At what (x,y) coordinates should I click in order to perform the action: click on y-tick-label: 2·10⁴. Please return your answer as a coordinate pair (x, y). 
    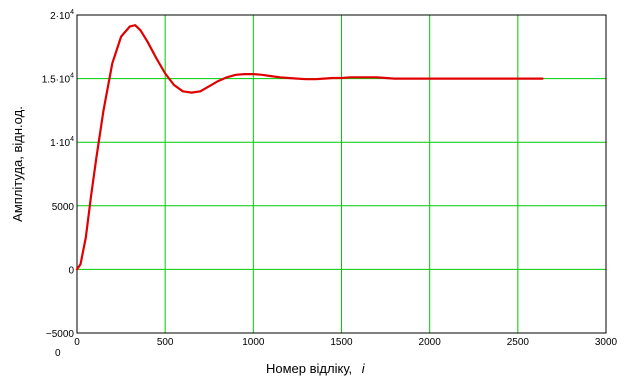
    Looking at the image, I should click on (62, 15).